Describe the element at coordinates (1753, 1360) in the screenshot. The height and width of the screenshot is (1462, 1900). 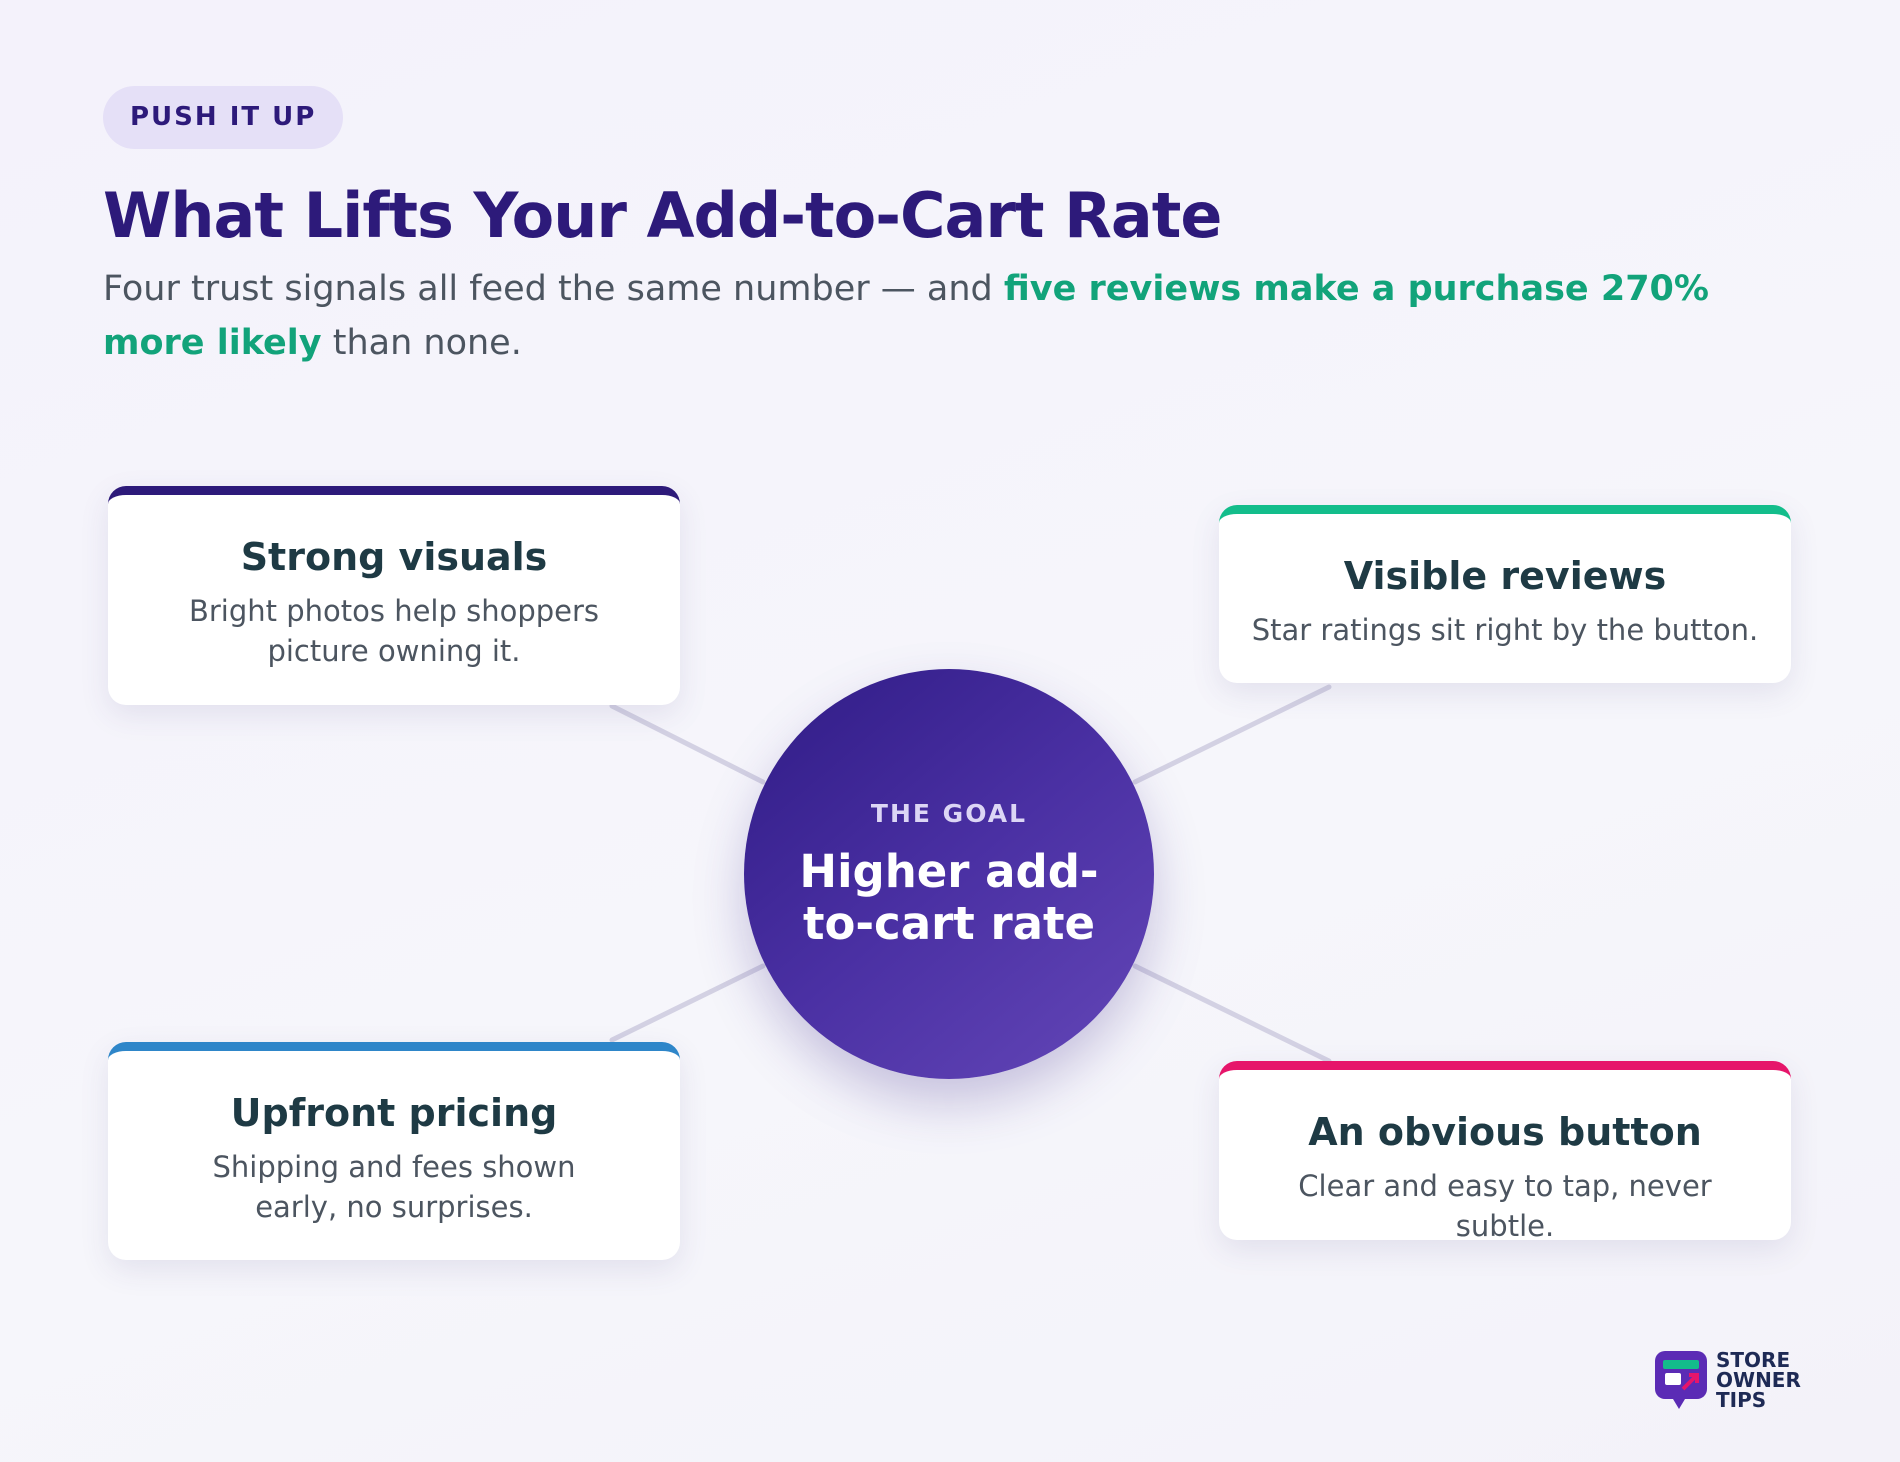
I see `logo-line: STORE` at that location.